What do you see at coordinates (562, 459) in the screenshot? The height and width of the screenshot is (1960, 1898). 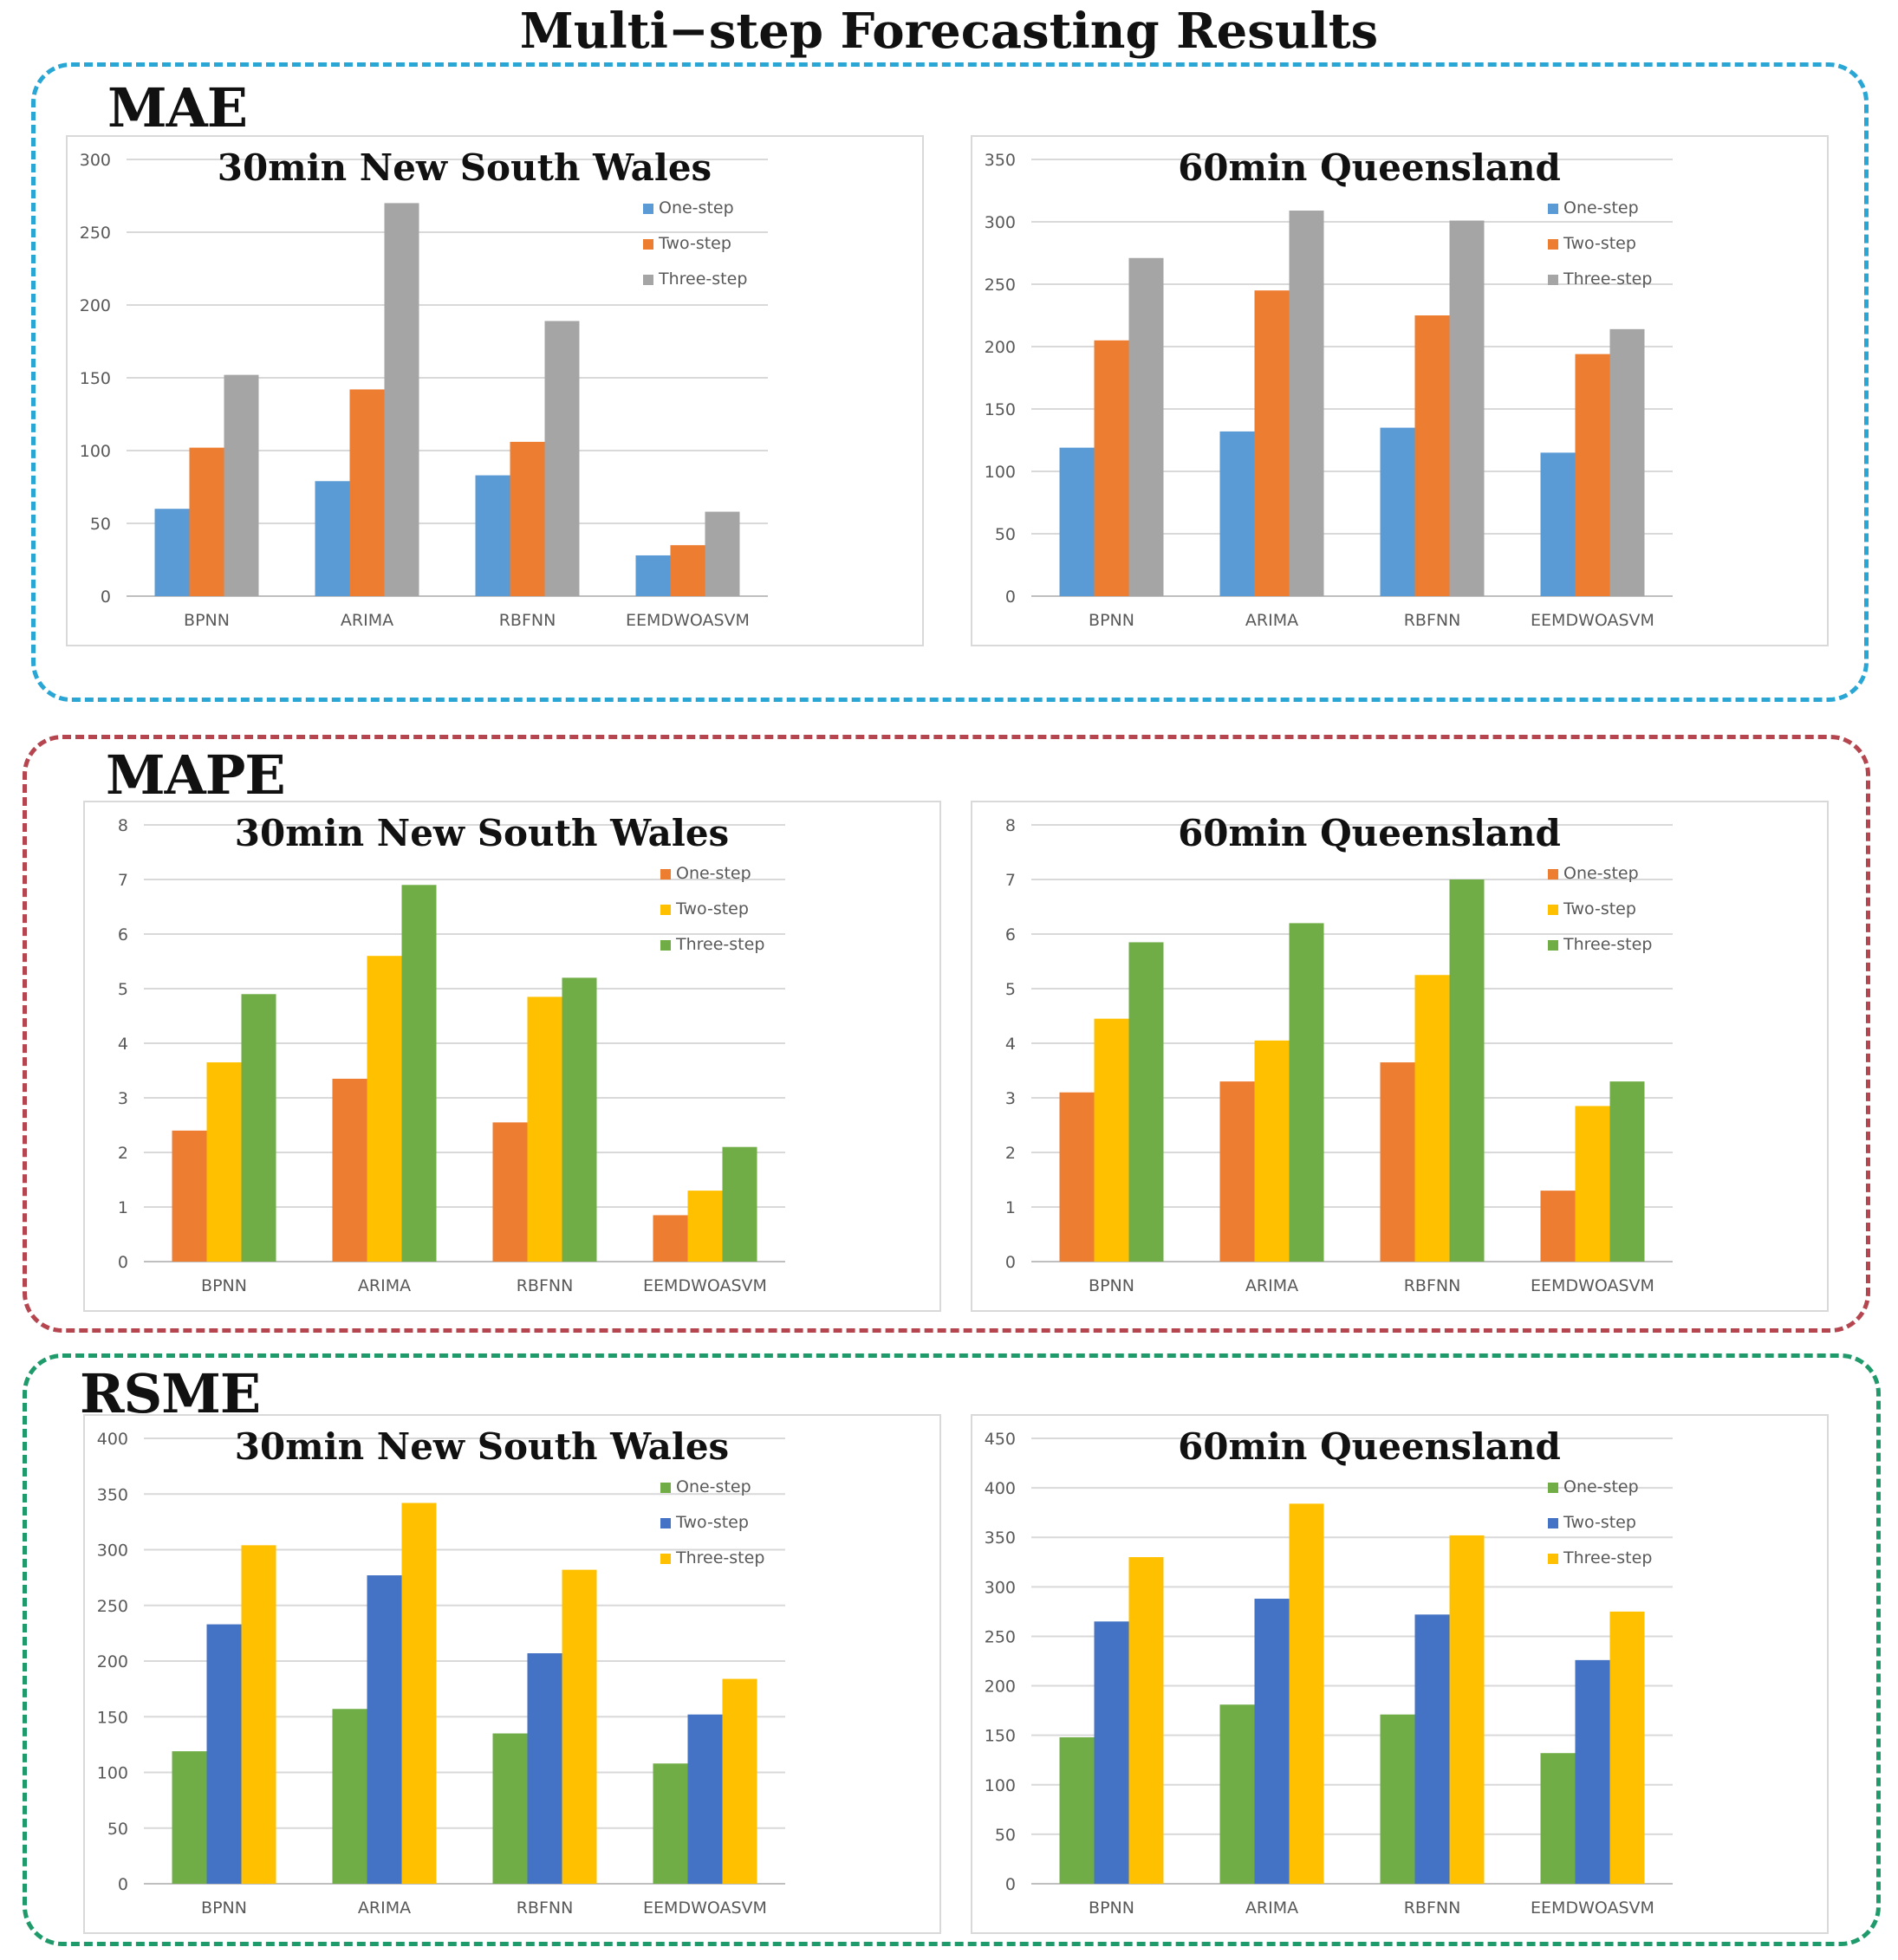 I see `bar-rbfnn-three-step` at bounding box center [562, 459].